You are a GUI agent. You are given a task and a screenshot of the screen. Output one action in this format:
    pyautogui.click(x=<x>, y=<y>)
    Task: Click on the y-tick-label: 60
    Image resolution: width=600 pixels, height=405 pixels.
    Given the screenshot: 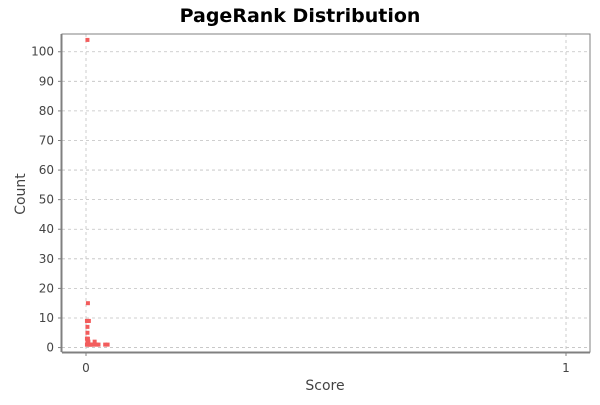 What is the action you would take?
    pyautogui.click(x=46, y=170)
    